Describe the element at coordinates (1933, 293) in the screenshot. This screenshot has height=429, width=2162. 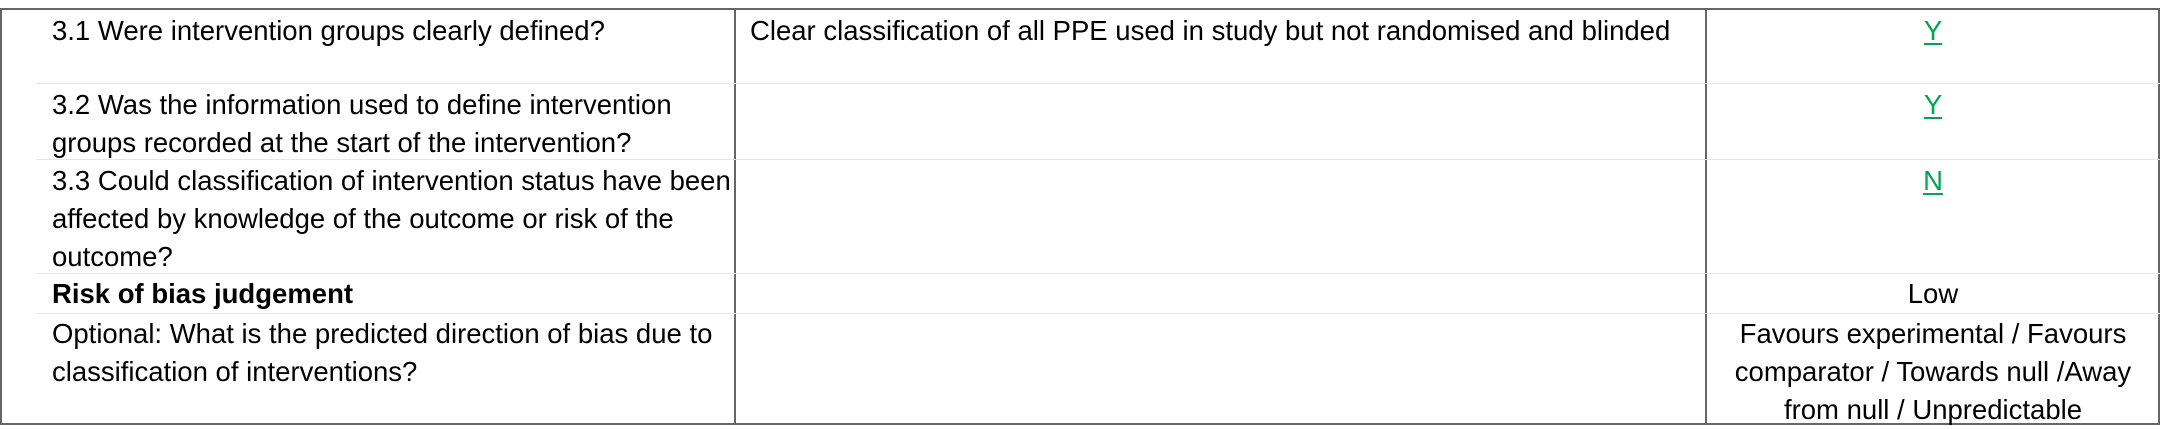
I see `risk-of-bias-judgement-value: Low` at that location.